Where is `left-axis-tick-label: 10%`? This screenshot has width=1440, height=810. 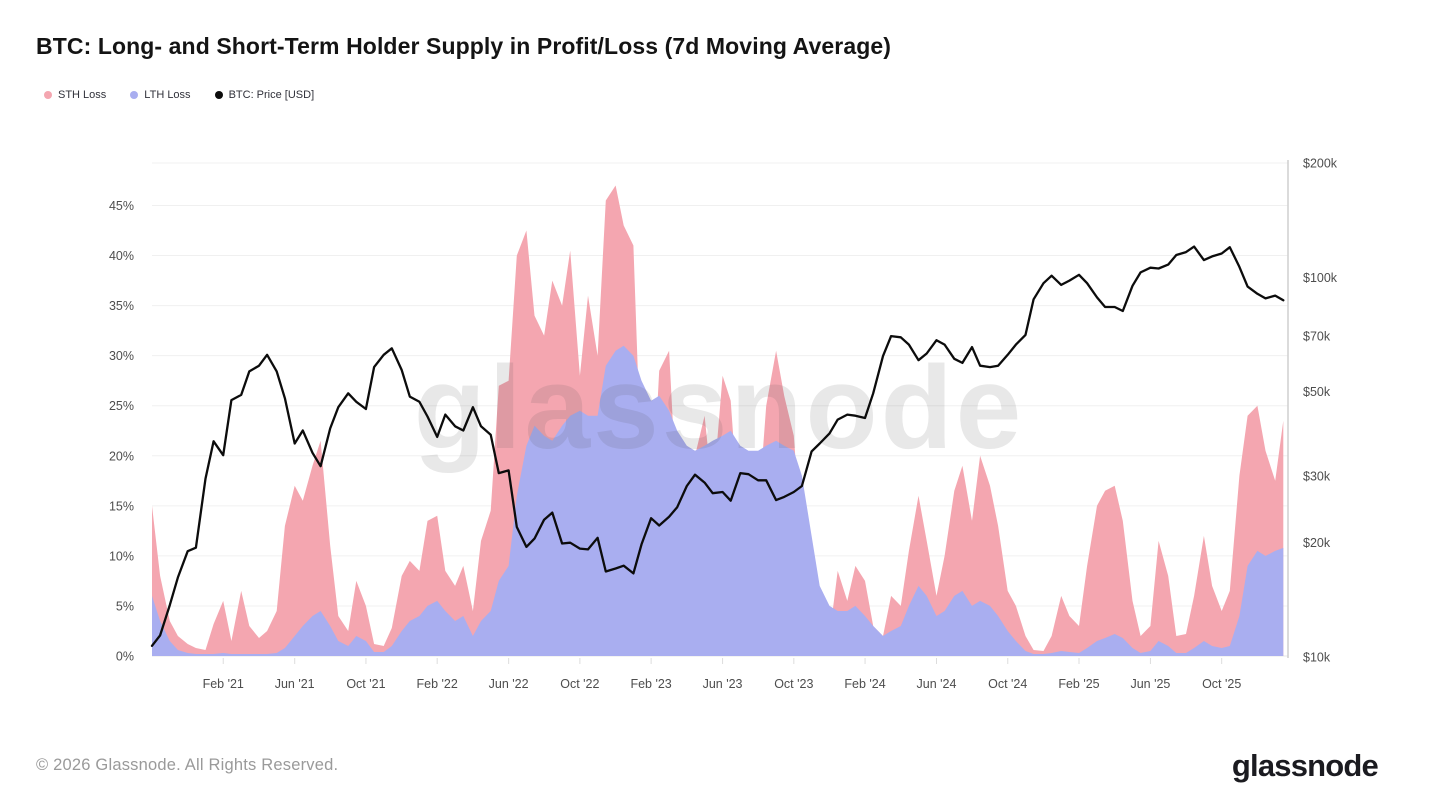
left-axis-tick-label: 10% is located at coordinates (121, 556).